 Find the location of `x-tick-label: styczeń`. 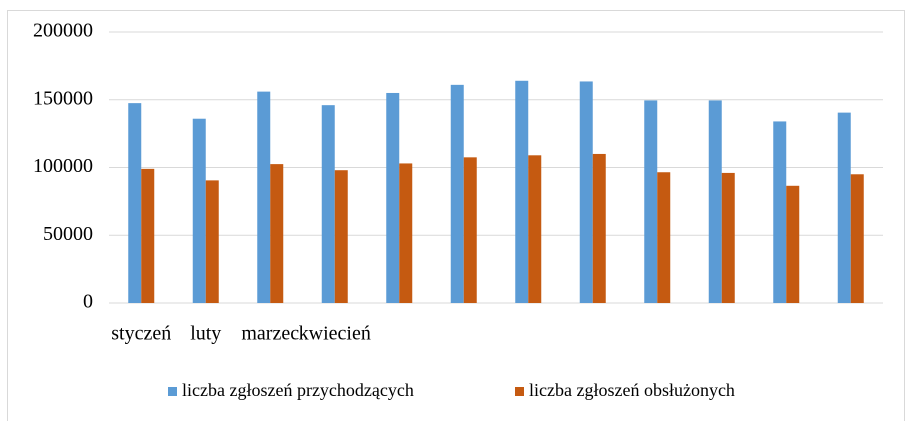

x-tick-label: styczeń is located at coordinates (141, 334).